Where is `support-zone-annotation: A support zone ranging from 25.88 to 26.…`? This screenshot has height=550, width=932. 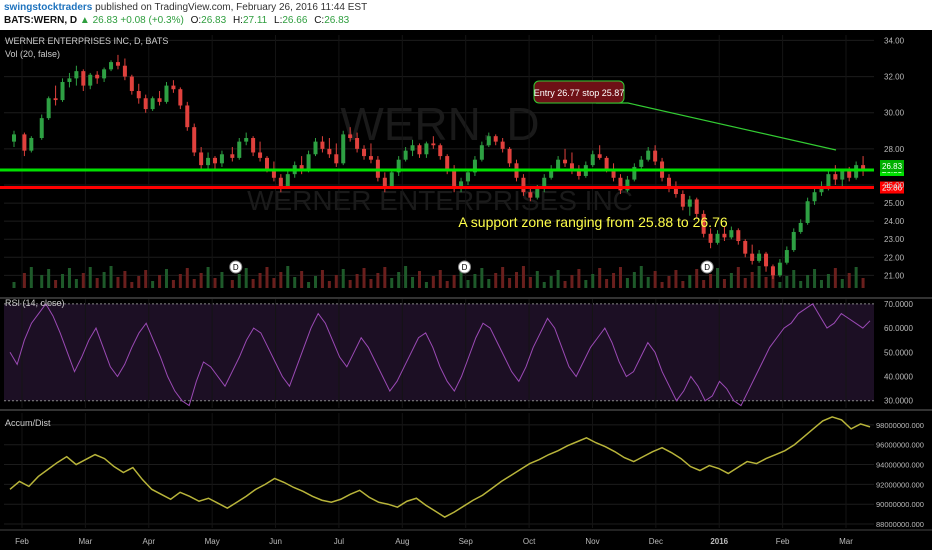 support-zone-annotation: A support zone ranging from 25.88 to 26.… is located at coordinates (593, 222).